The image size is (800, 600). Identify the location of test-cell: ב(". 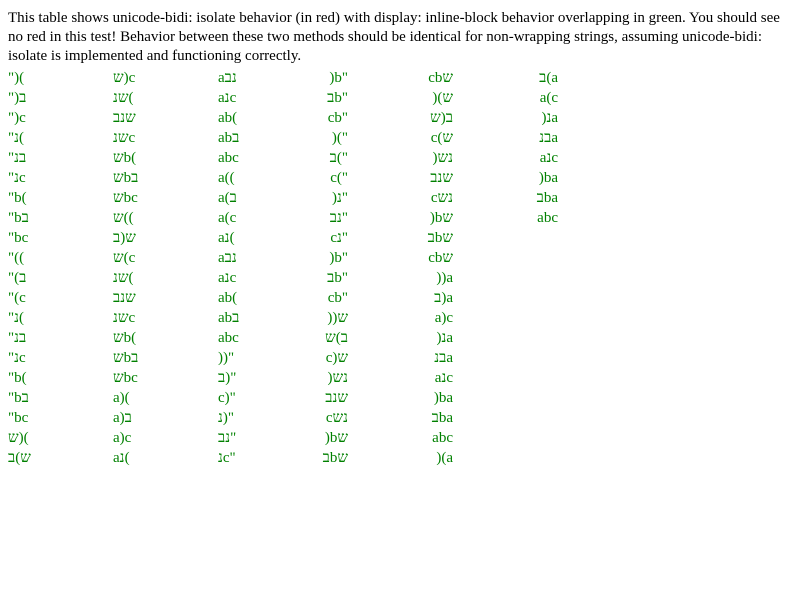
(338, 158).